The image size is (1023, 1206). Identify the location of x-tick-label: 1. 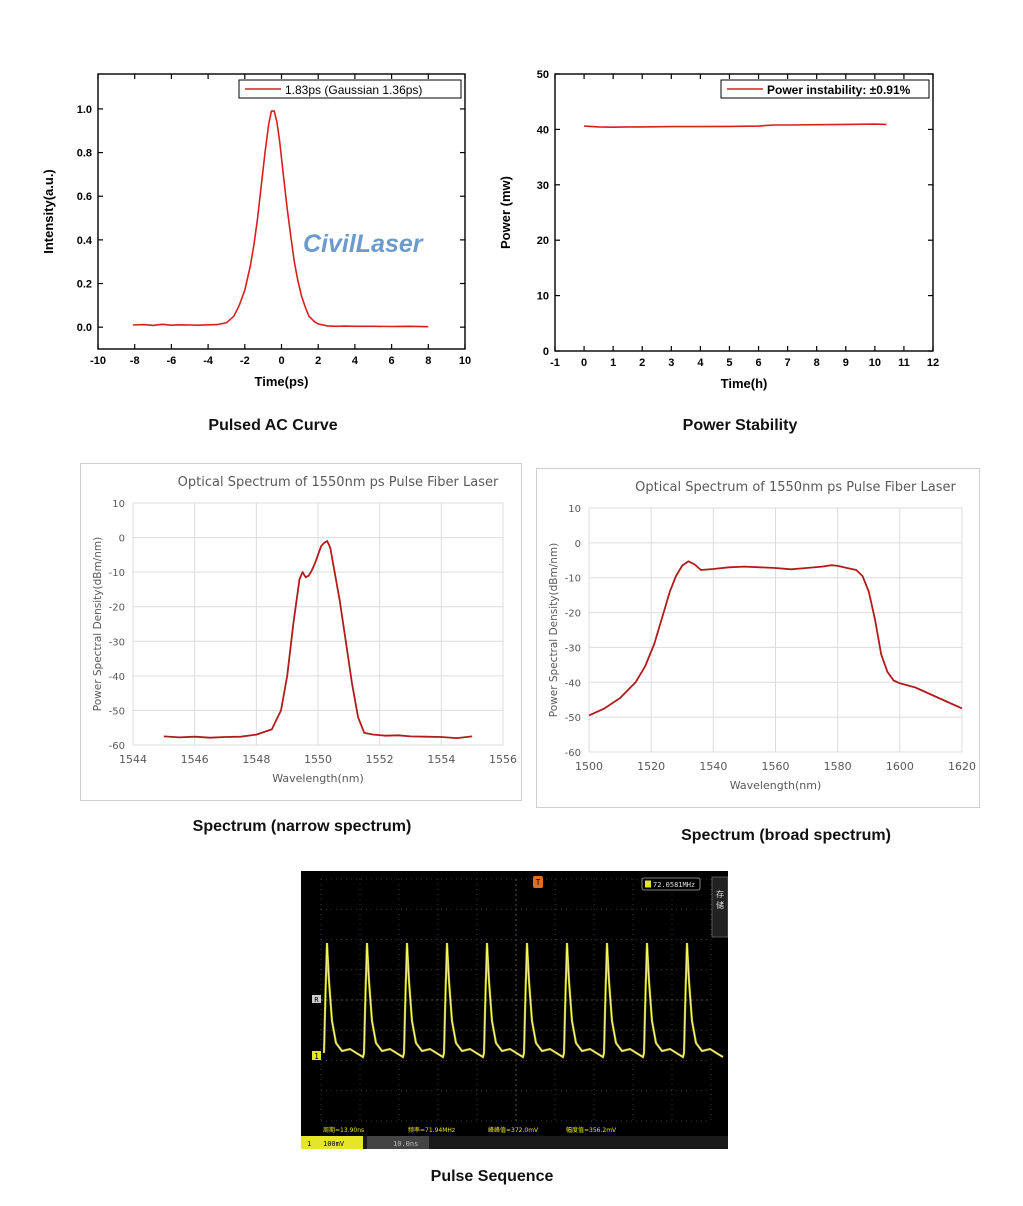
(613, 363).